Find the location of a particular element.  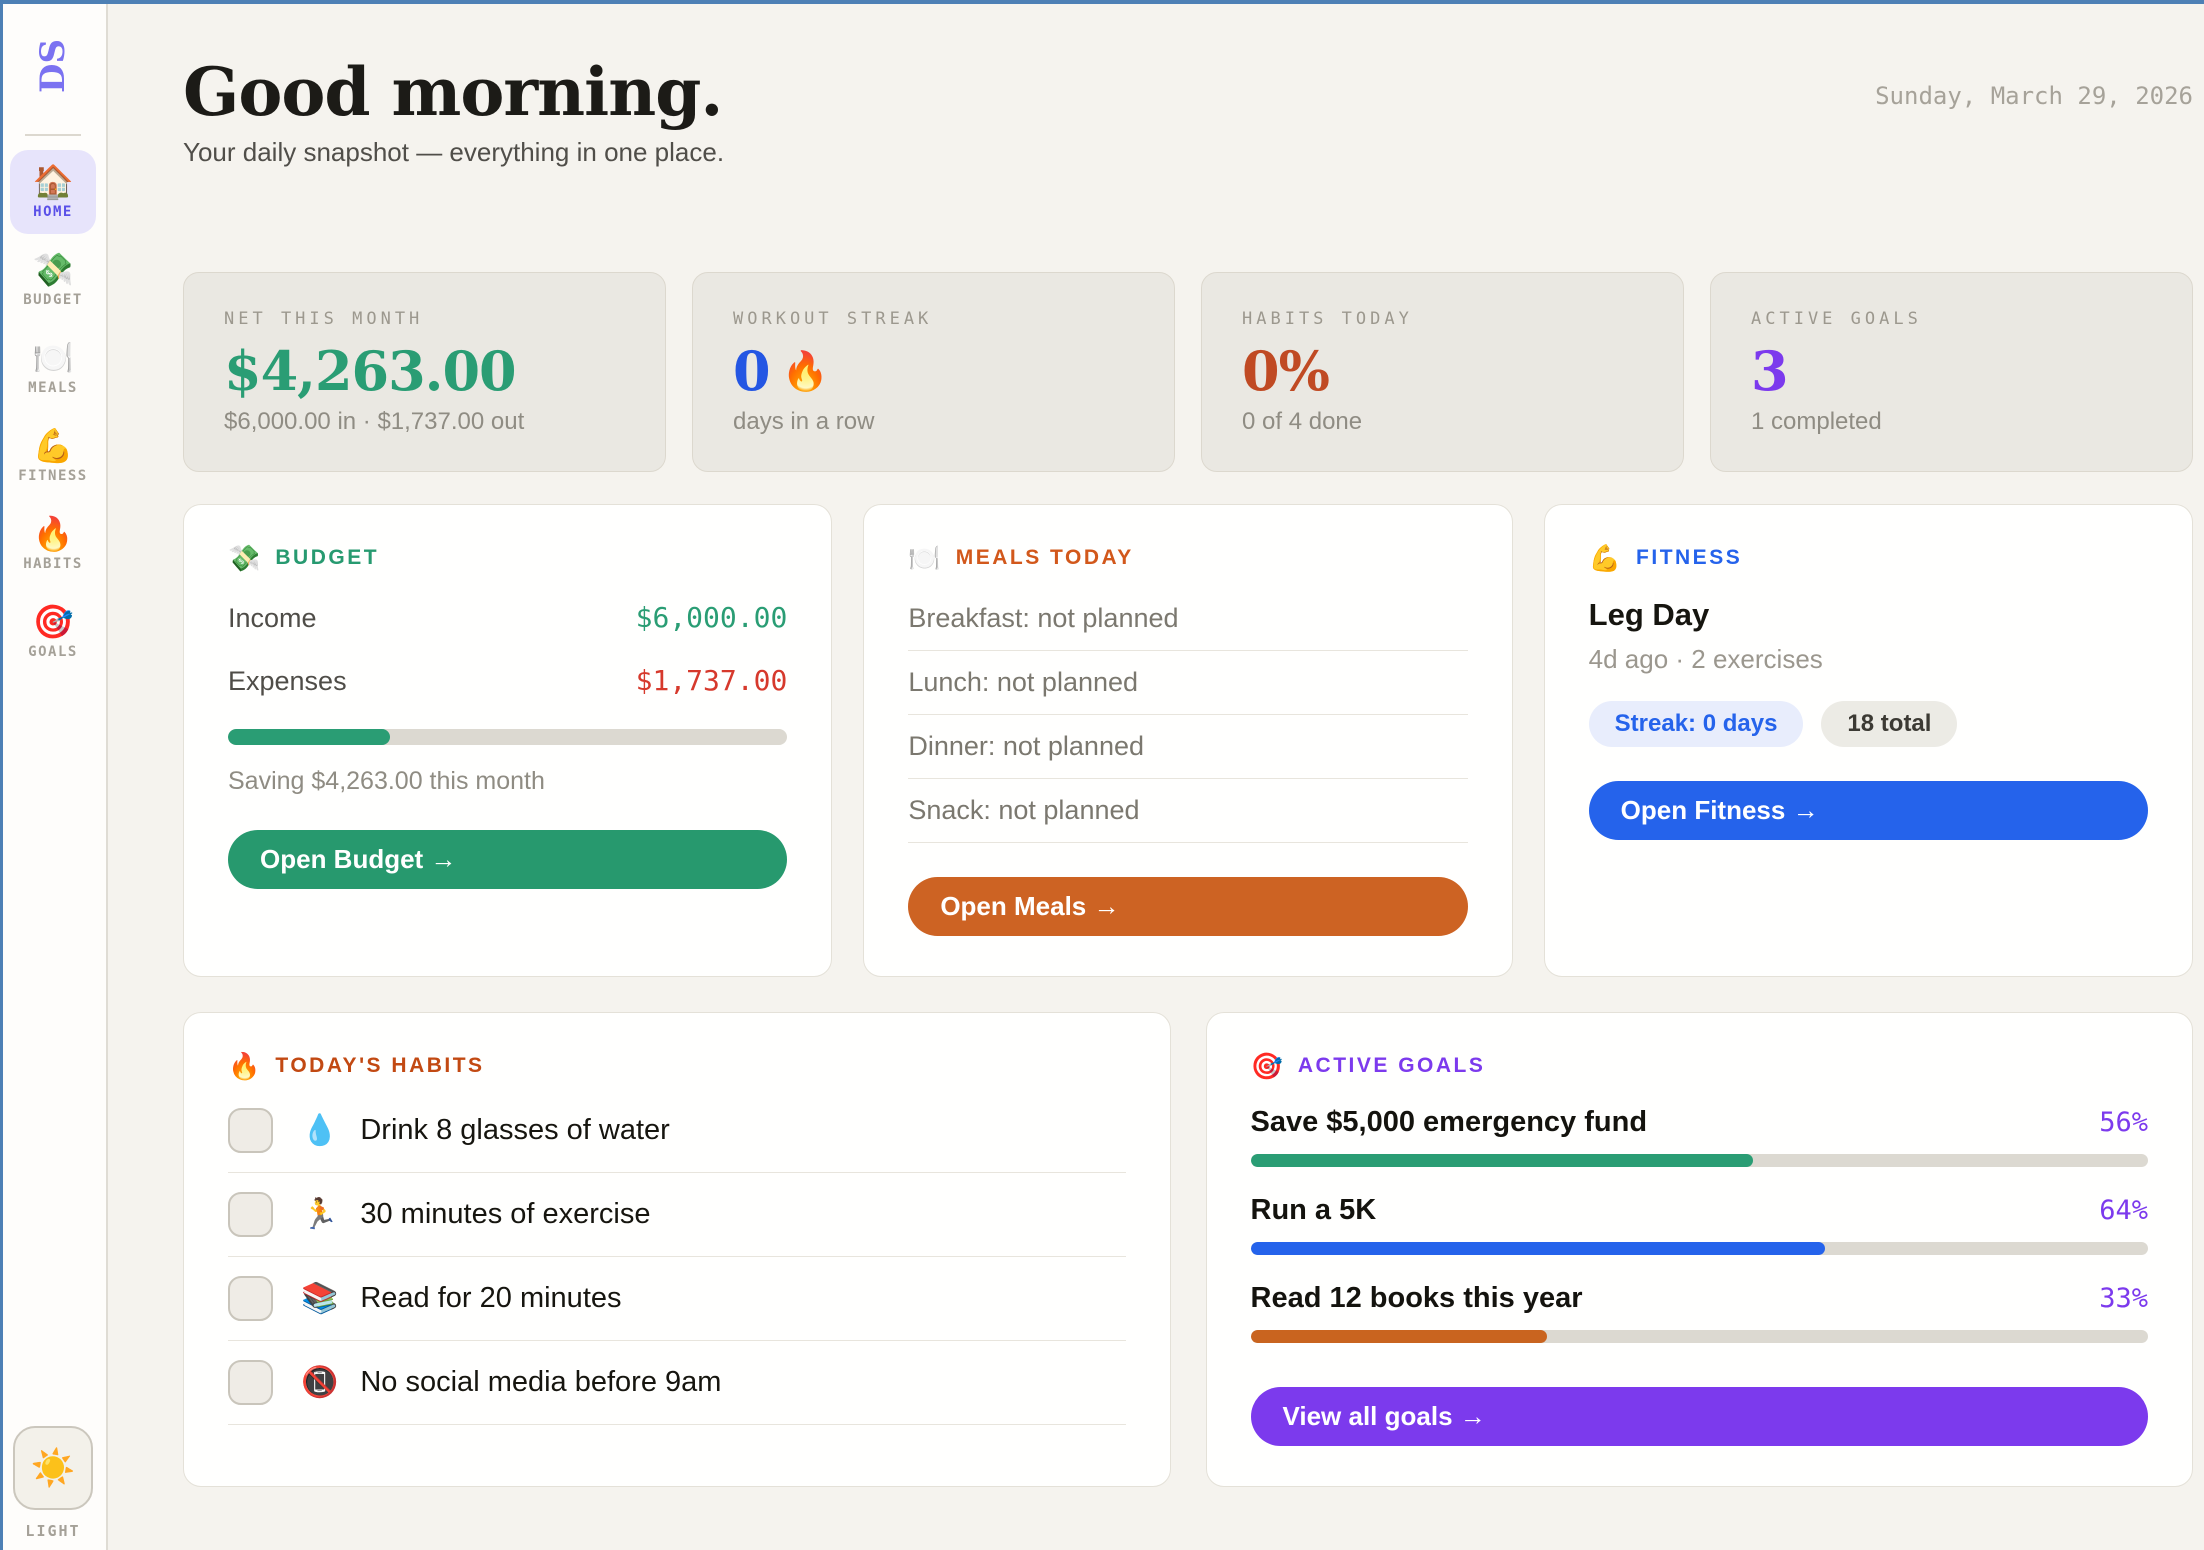

sidebar-item-habits: 🔥 HABITS is located at coordinates (53, 544).